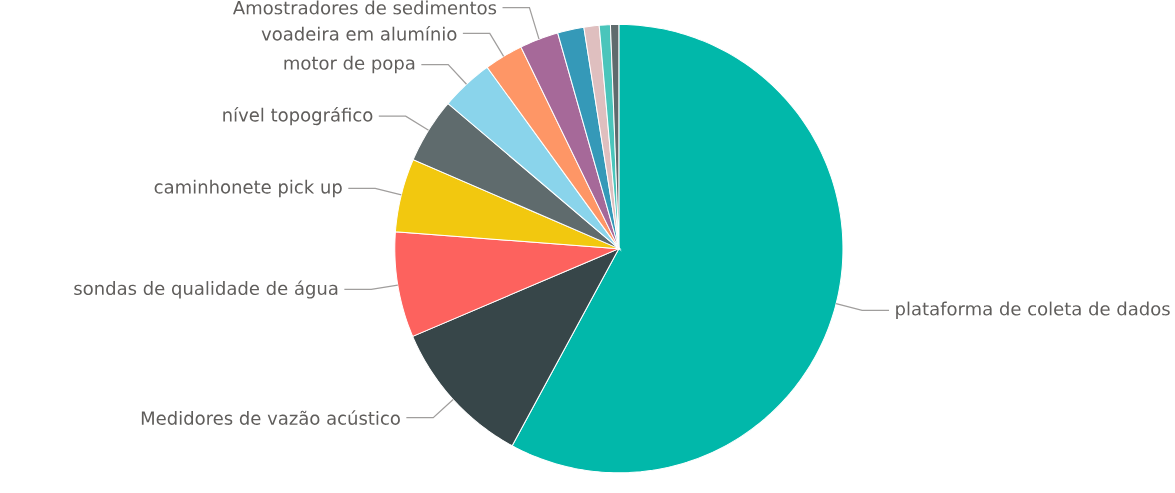 The image size is (1175, 493). Describe the element at coordinates (270, 418) in the screenshot. I see `slice-label: Medidores de vazão acústico` at that location.